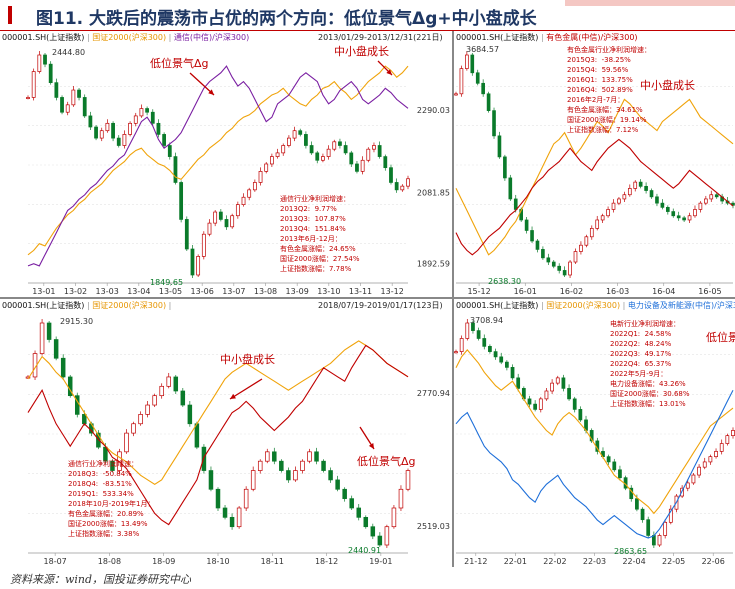 This screenshot has width=735, height=589. What do you see at coordinates (605, 110) in the screenshot?
I see `note-line: 有色金属涨幅：34.61%` at bounding box center [605, 110].